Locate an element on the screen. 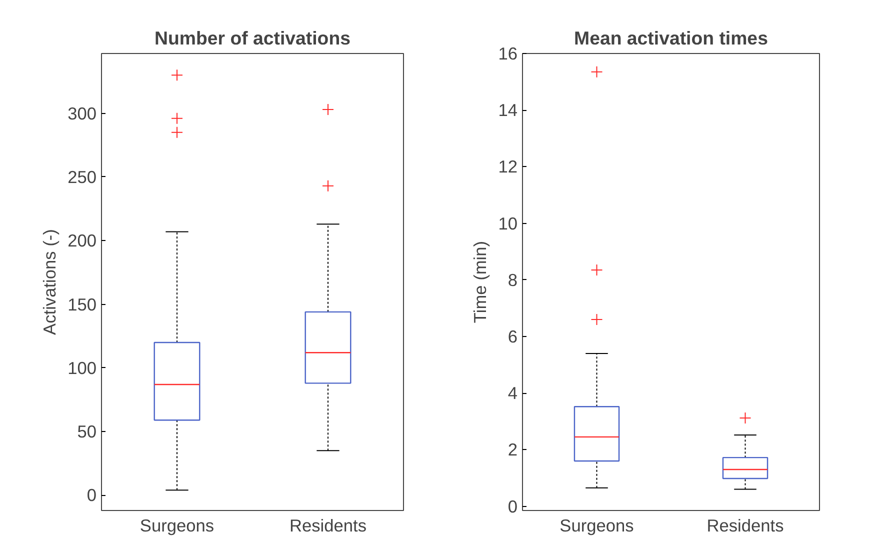 The height and width of the screenshot is (547, 872). y-tick-label: 250 is located at coordinates (82, 176).